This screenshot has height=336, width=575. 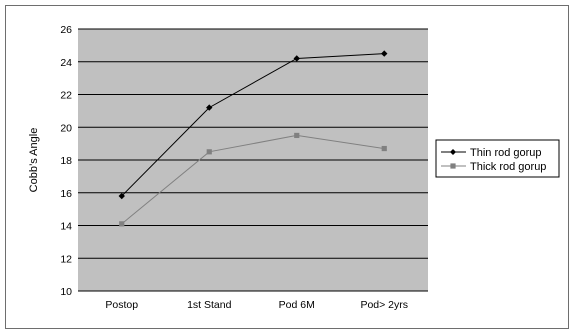 I want to click on y-tick-label: 26, so click(x=66, y=30).